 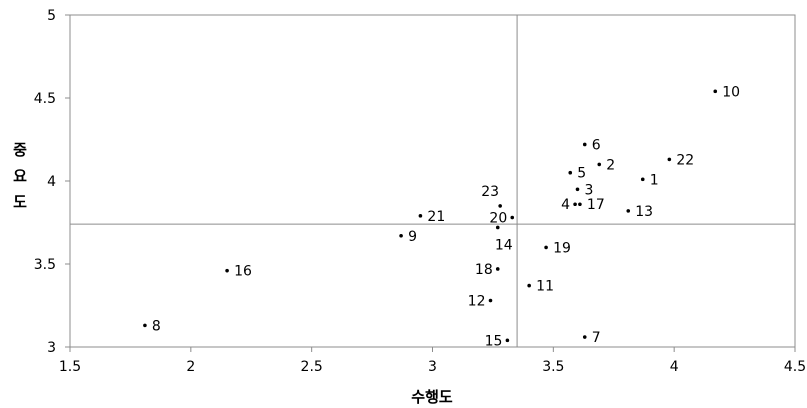 I want to click on data-label-18: 18, so click(x=484, y=270).